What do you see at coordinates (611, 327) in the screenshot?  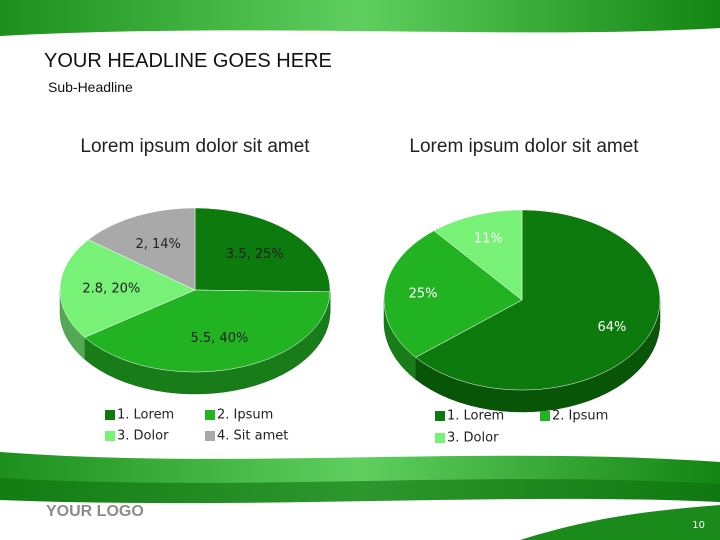 I see `data-label: 64%` at bounding box center [611, 327].